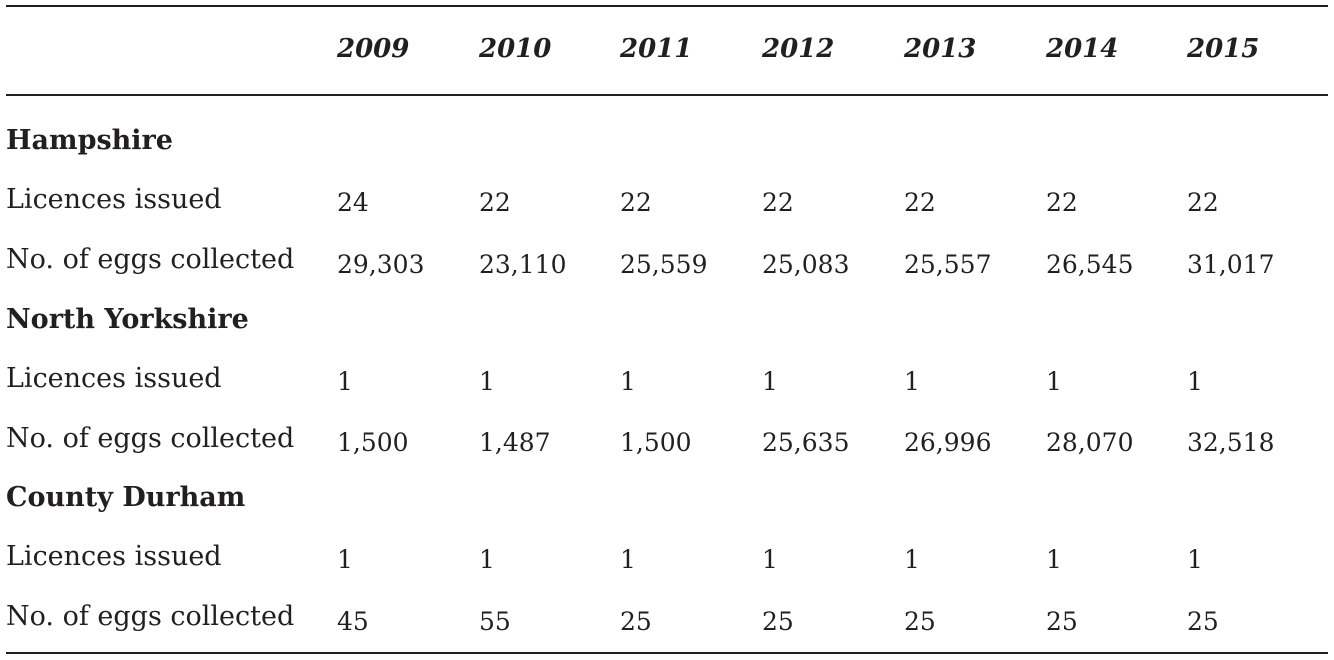 This screenshot has height=660, width=1334. I want to click on header-rule, so click(667, 95).